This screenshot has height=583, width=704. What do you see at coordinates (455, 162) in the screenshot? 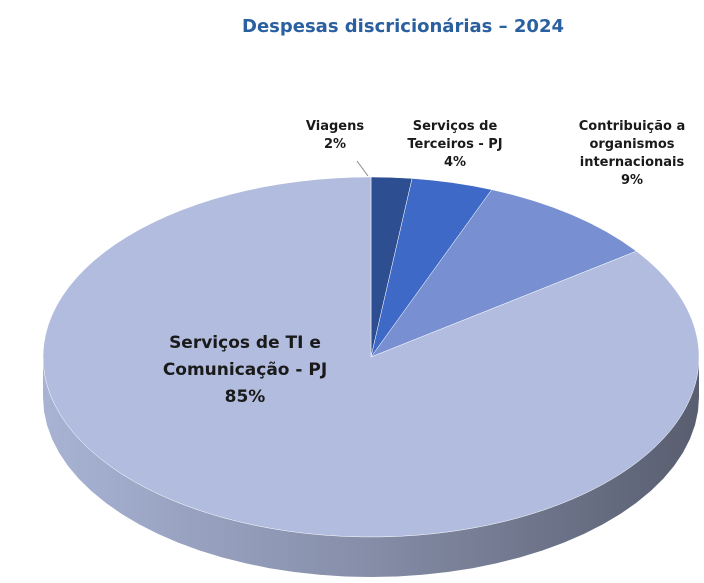
I see `value-label: 4%` at bounding box center [455, 162].